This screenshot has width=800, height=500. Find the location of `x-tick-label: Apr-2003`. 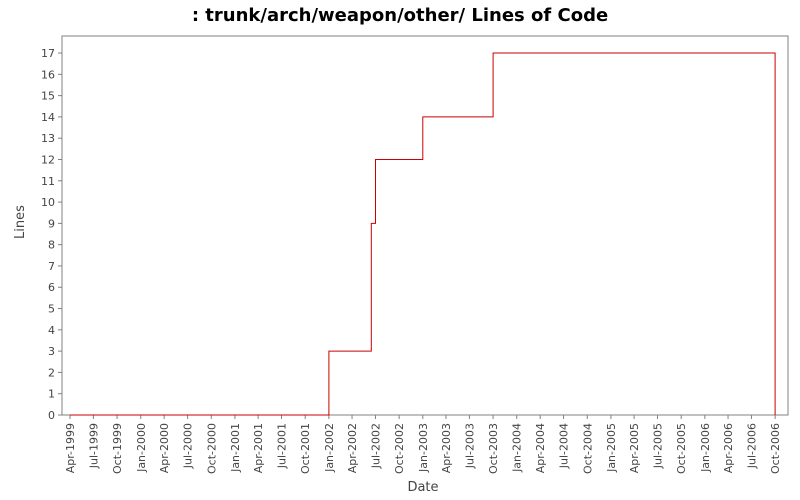

x-tick-label: Apr-2003 is located at coordinates (446, 448).